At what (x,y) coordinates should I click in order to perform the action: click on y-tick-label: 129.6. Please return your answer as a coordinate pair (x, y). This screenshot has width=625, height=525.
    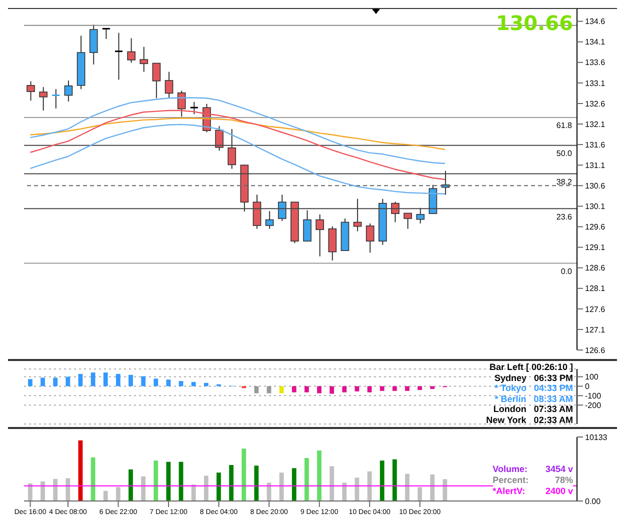
    Looking at the image, I should click on (595, 227).